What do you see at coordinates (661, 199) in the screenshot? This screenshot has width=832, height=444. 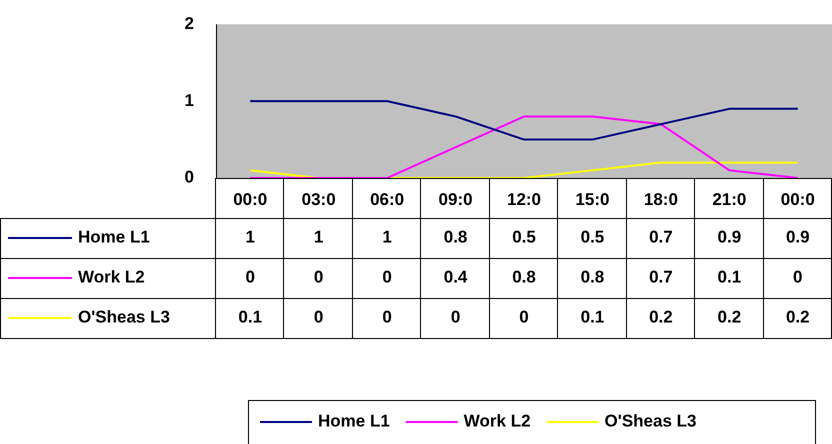 I see `x-tick-label: 18:0` at bounding box center [661, 199].